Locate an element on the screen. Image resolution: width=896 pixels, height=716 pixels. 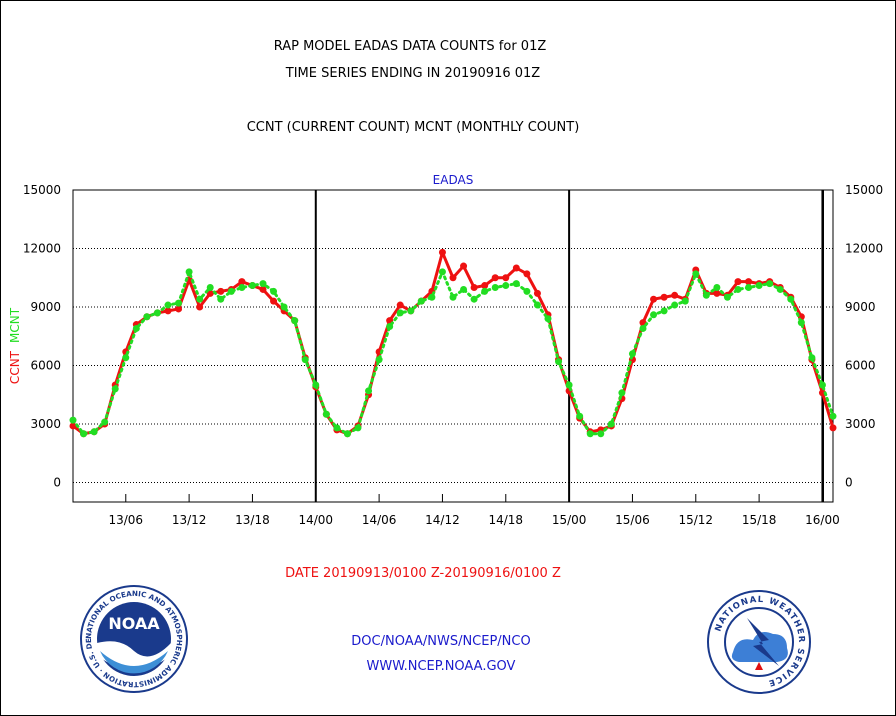
y-tick-label-right: 12000 is located at coordinates (864, 249).